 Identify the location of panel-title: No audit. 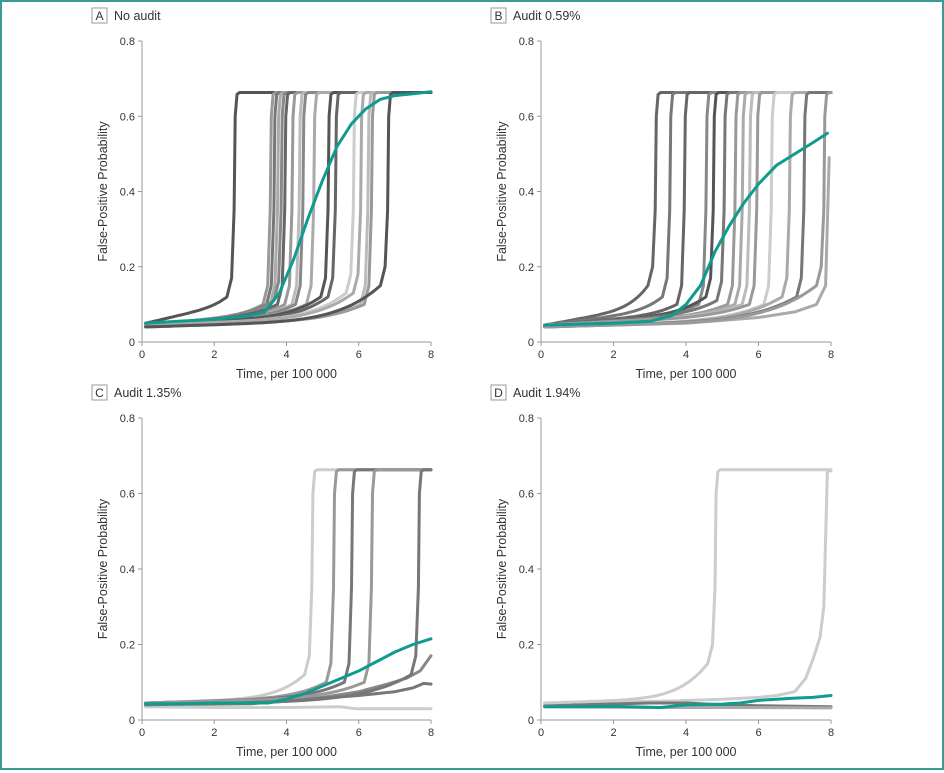
(137, 16).